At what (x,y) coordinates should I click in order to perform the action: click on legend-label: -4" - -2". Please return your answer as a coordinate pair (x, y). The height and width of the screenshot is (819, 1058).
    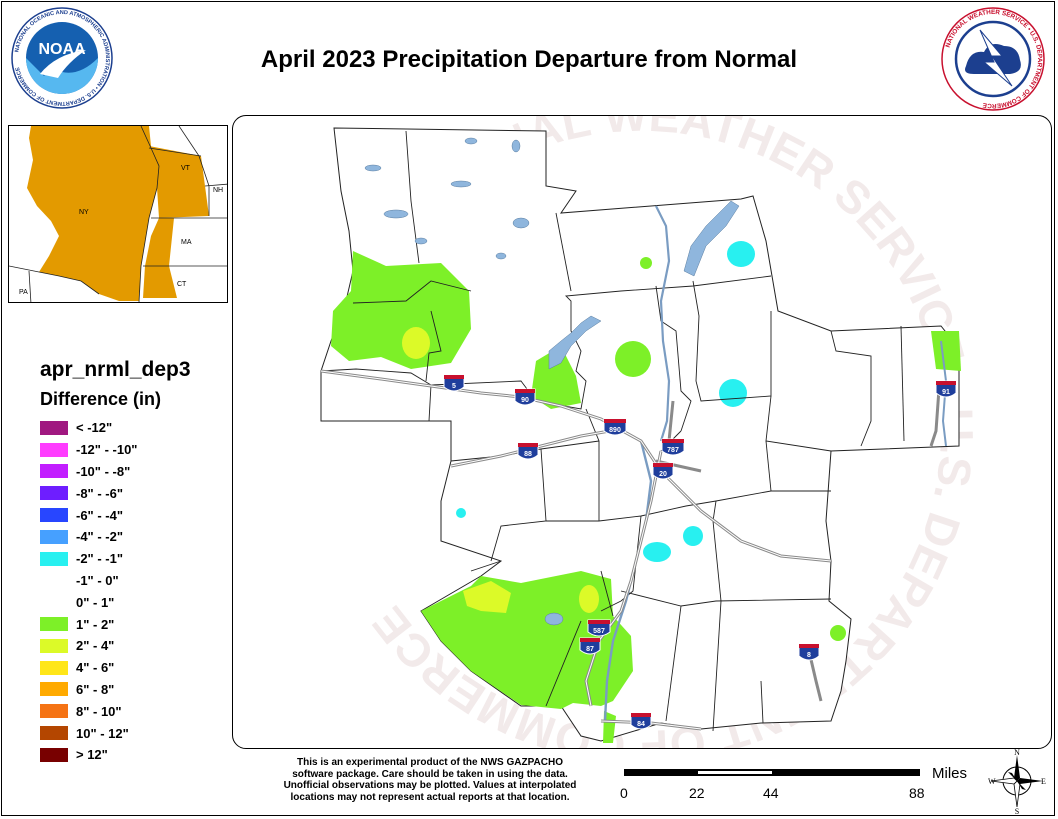
    Looking at the image, I should click on (99, 537).